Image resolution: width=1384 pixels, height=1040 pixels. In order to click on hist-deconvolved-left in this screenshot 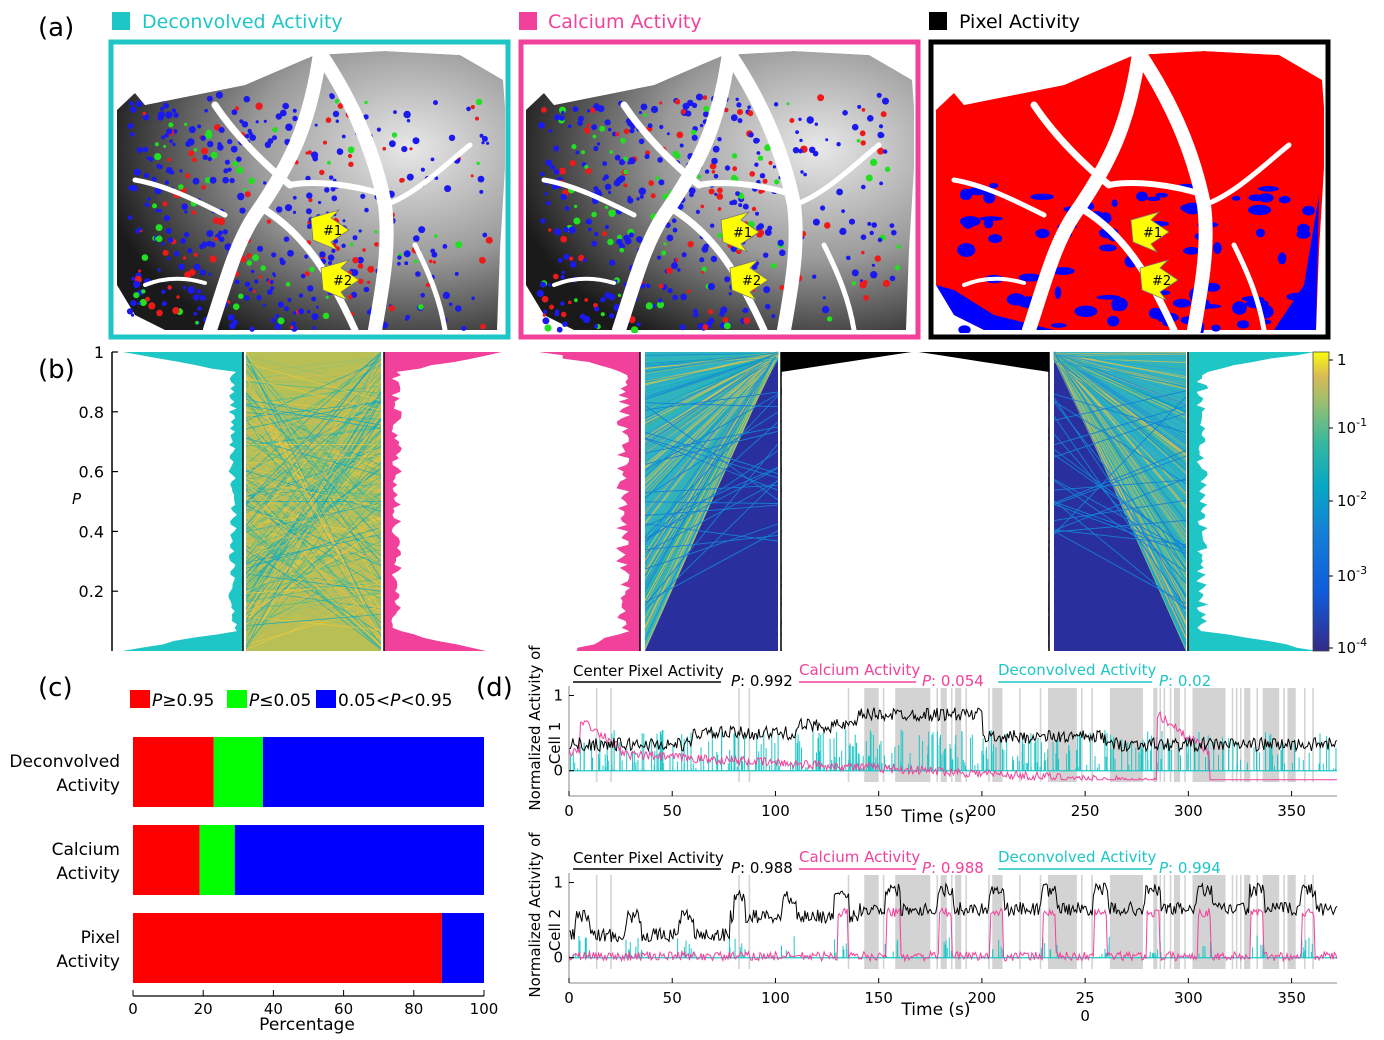, I will do `click(183, 501)`.